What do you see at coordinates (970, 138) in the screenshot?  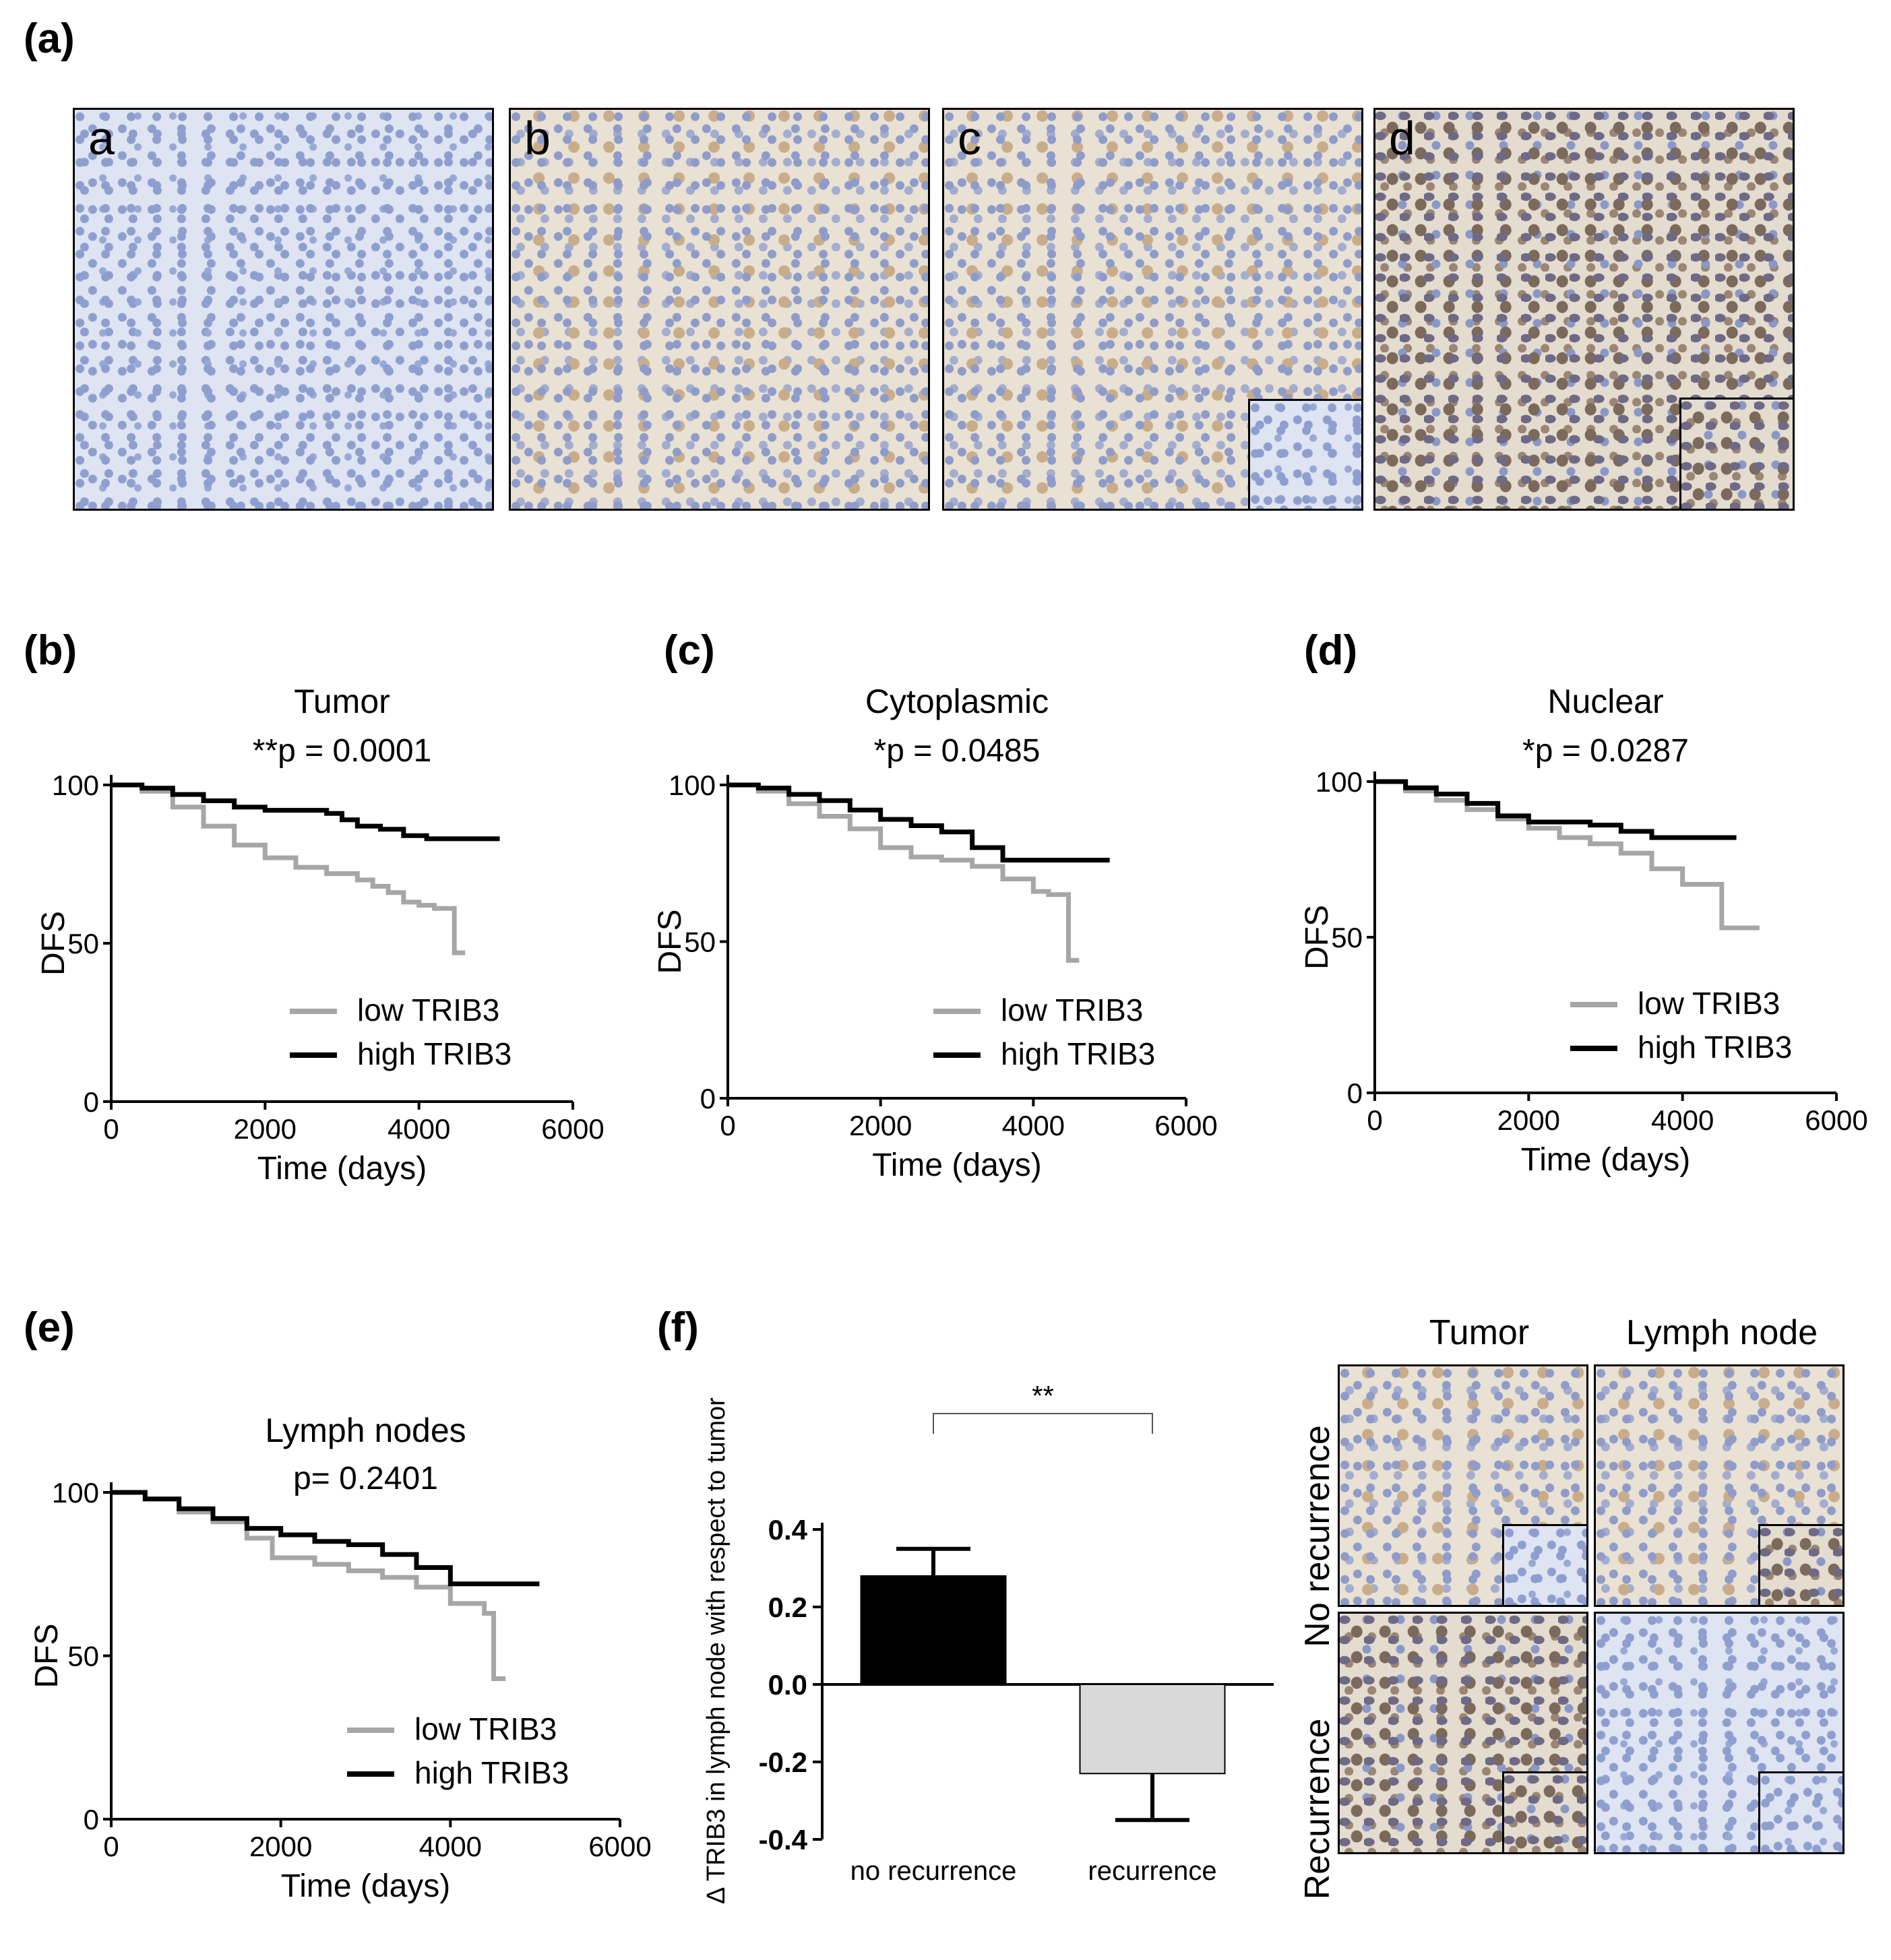 I see `micrograph-letter: c` at bounding box center [970, 138].